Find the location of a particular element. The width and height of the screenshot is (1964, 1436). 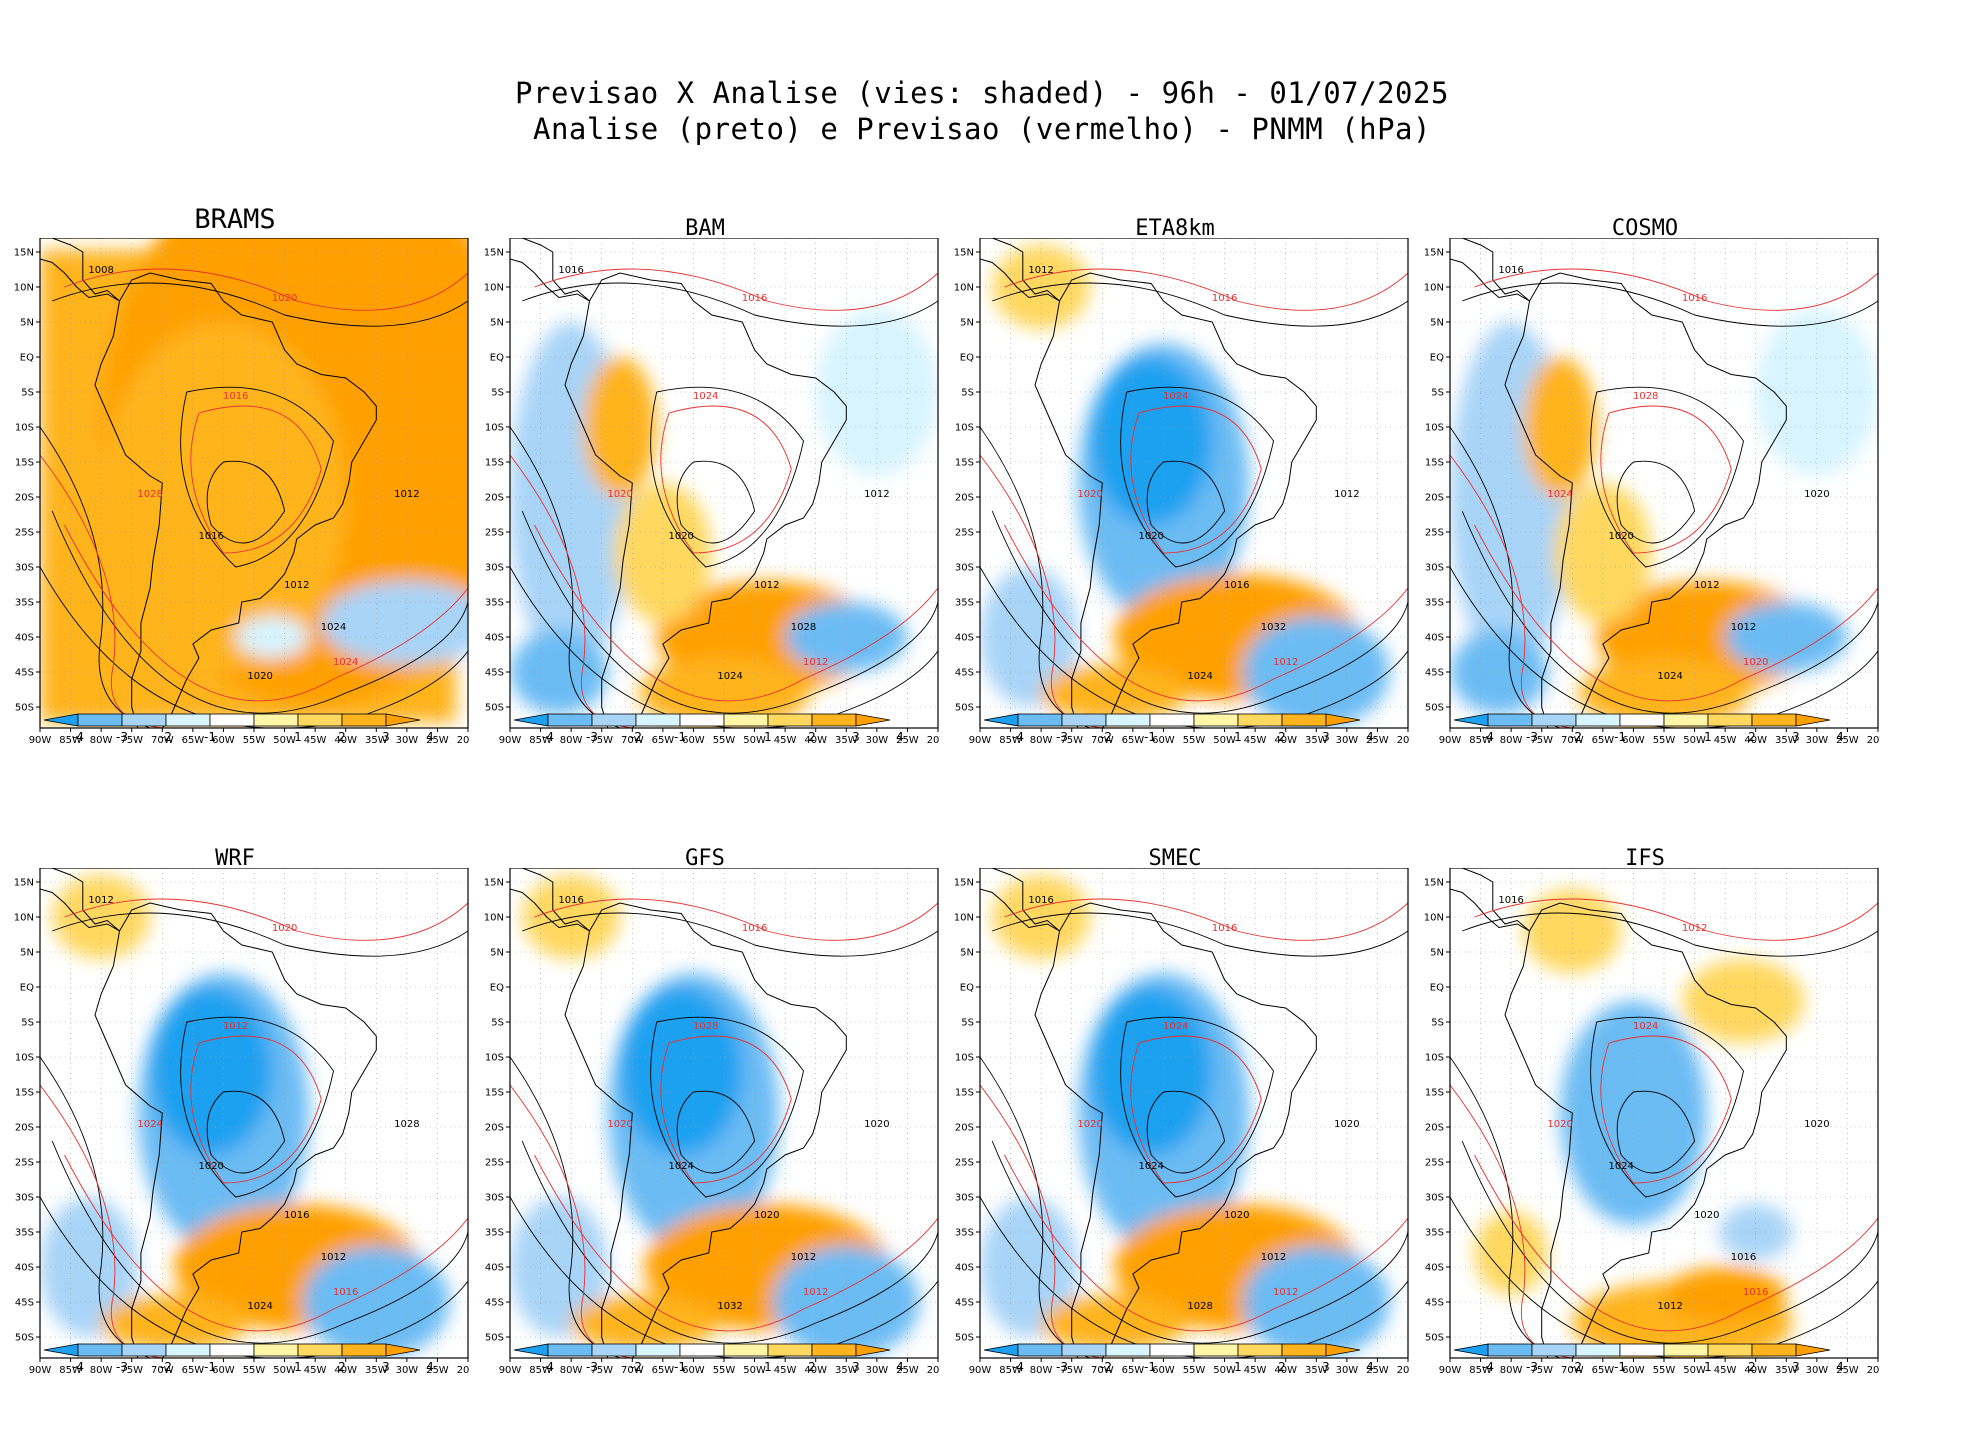

analysis-isobar-label: 1024 is located at coordinates (729, 676).